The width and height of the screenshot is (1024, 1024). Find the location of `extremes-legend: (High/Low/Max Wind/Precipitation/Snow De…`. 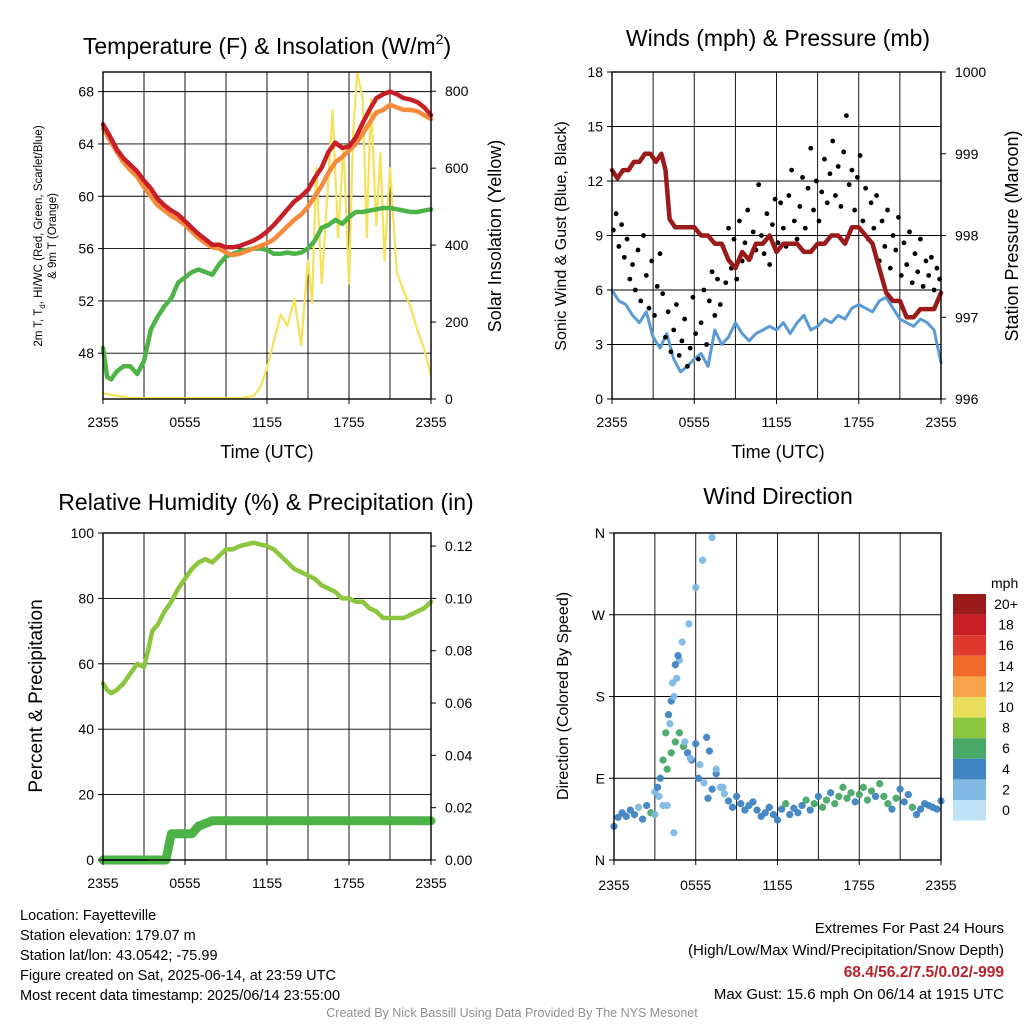

extremes-legend: (High/Low/Max Wind/Precipitation/Snow De… is located at coordinates (846, 950).